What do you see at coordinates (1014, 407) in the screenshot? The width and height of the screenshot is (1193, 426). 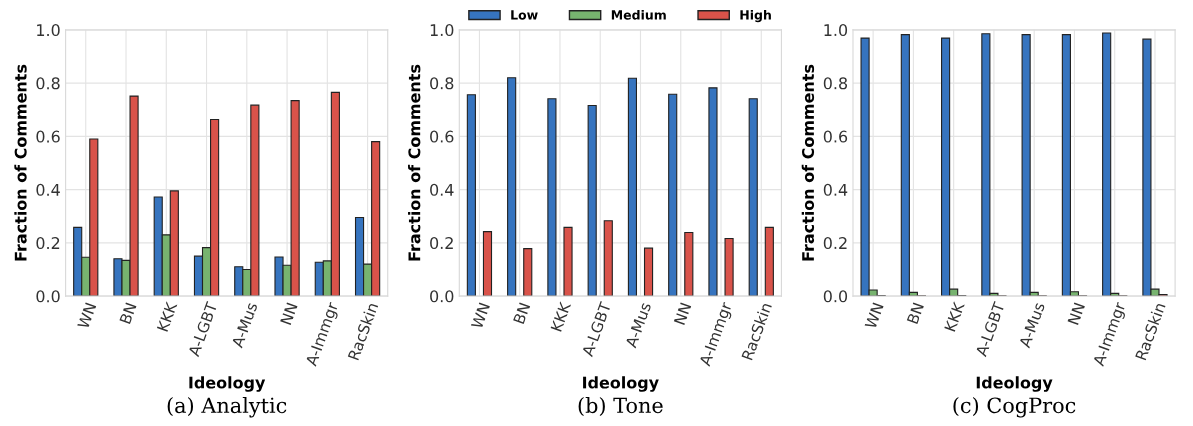 I see `text: (c) CogProc` at bounding box center [1014, 407].